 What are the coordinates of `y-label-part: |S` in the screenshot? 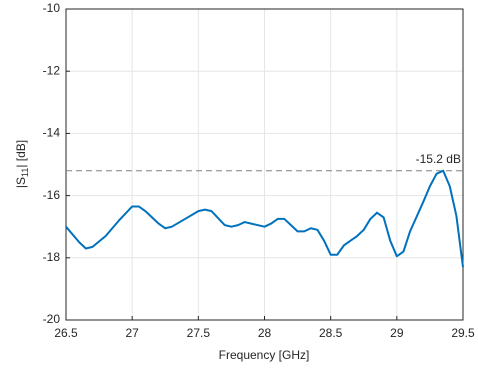 It's located at (21, 182).